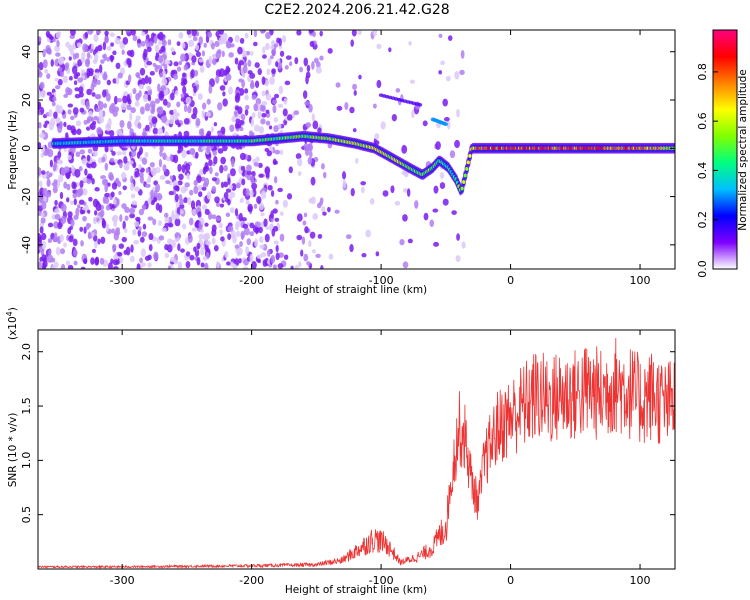  Describe the element at coordinates (356, 10) in the screenshot. I see `figure-title: C2E2.2024.206.21.42.G28` at that location.